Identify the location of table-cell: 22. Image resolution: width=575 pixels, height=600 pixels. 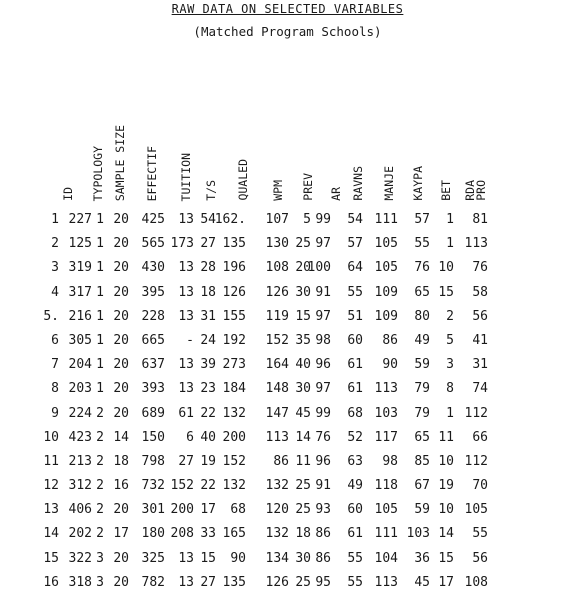
(208, 413).